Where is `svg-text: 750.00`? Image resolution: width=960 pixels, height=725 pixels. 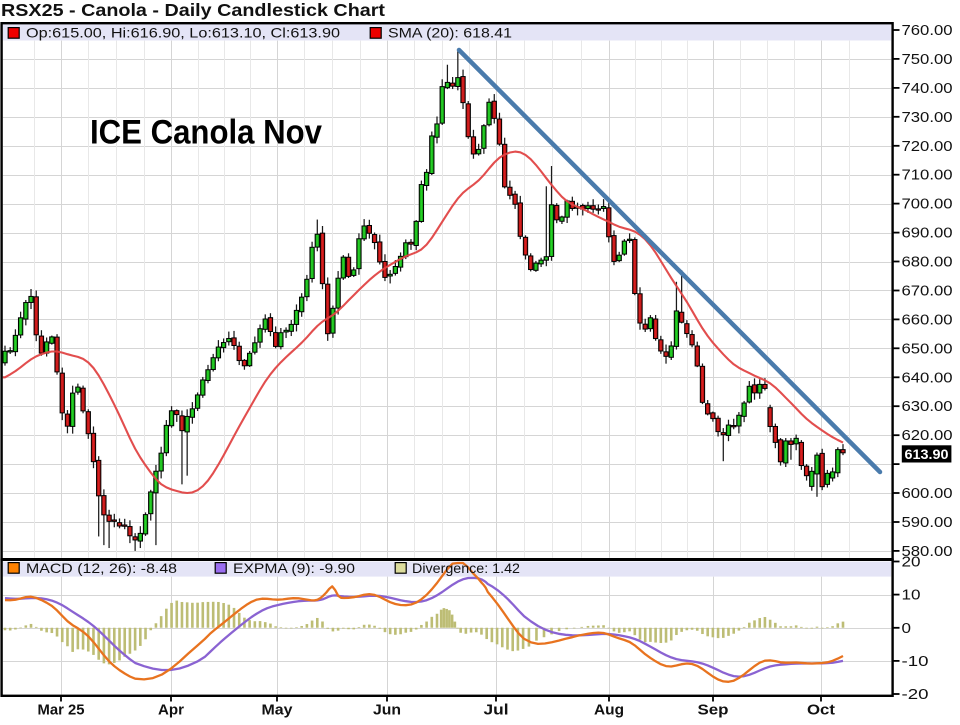
svg-text: 750.00 is located at coordinates (927, 60).